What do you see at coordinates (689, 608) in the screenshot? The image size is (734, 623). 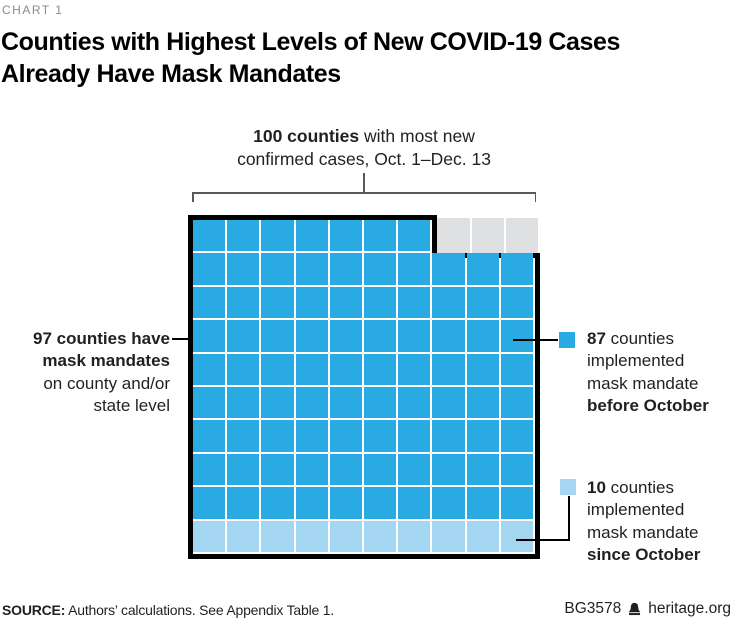 I see `heritage-site-link: heritage.org` at bounding box center [689, 608].